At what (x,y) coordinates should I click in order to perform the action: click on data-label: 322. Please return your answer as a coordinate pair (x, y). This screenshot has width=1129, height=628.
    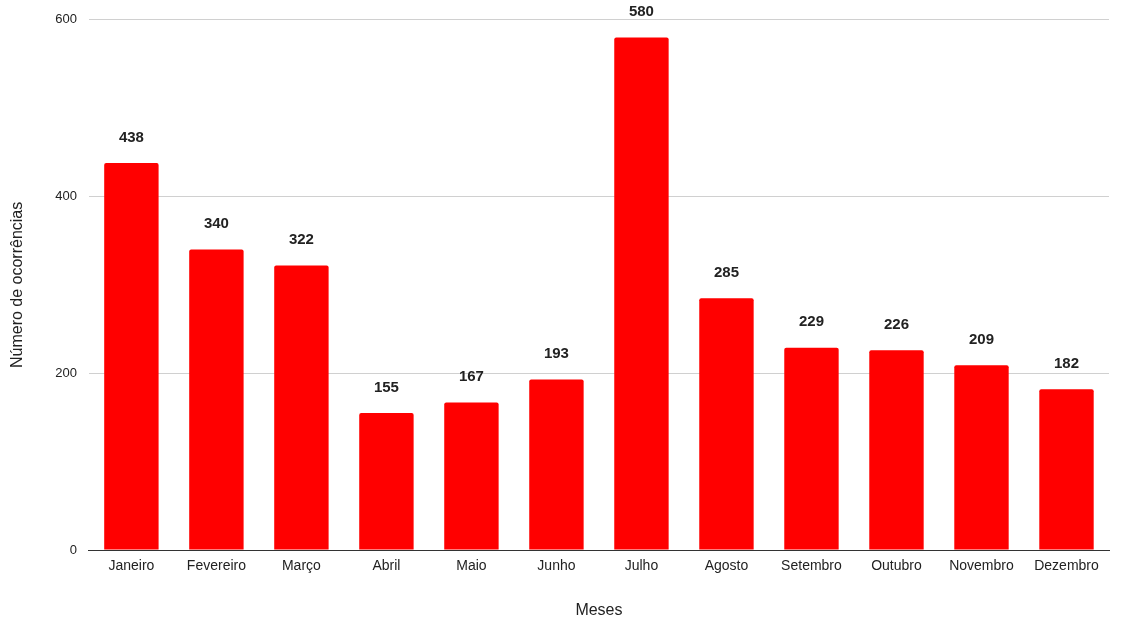
    Looking at the image, I should click on (301, 239).